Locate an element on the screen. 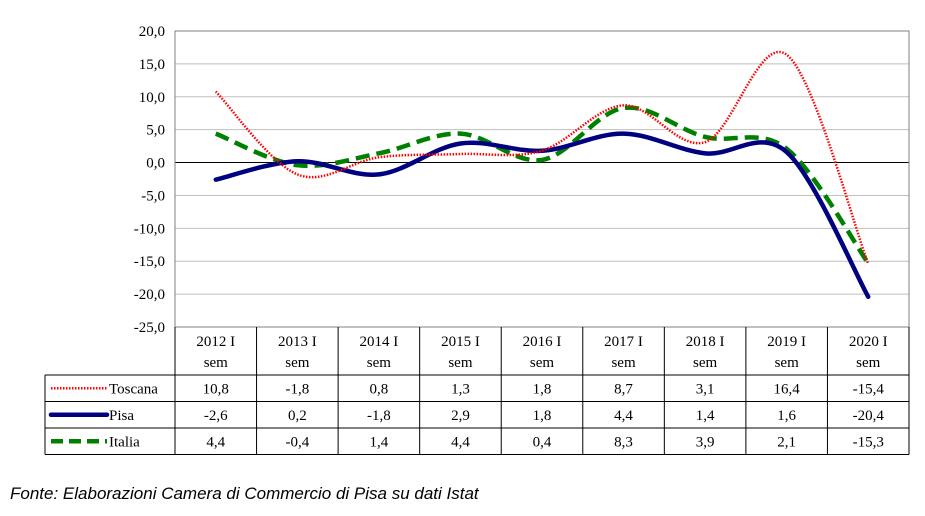 The width and height of the screenshot is (925, 516). y-tick-label: 20,0 is located at coordinates (152, 32).